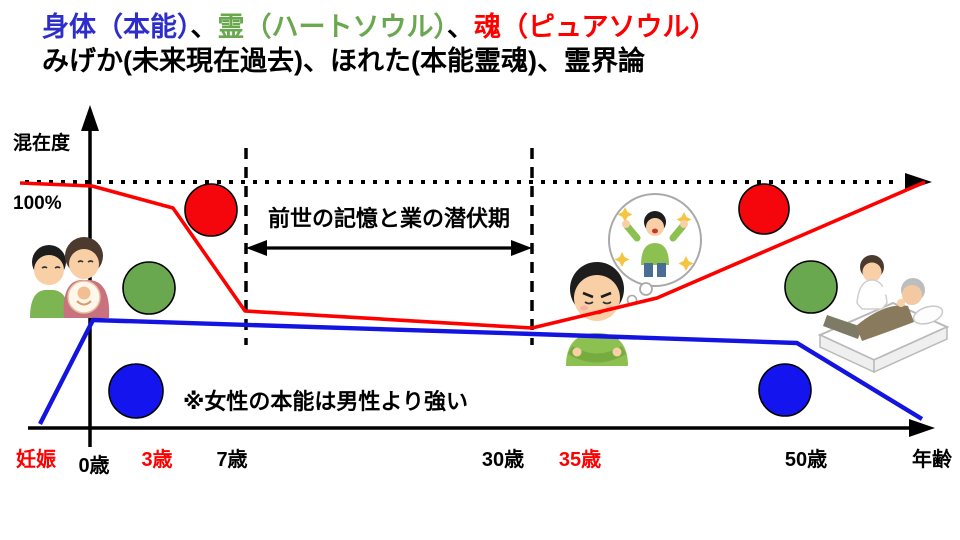  Describe the element at coordinates (116, 27) in the screenshot. I see `title-seg-body: 身体（本能）` at that location.